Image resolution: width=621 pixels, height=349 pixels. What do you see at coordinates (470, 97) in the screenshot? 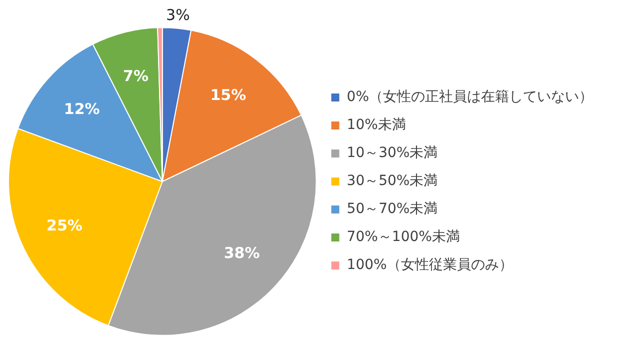
I see `legend-label: 0%（女性の正社員は在籍していない）` at bounding box center [470, 97].